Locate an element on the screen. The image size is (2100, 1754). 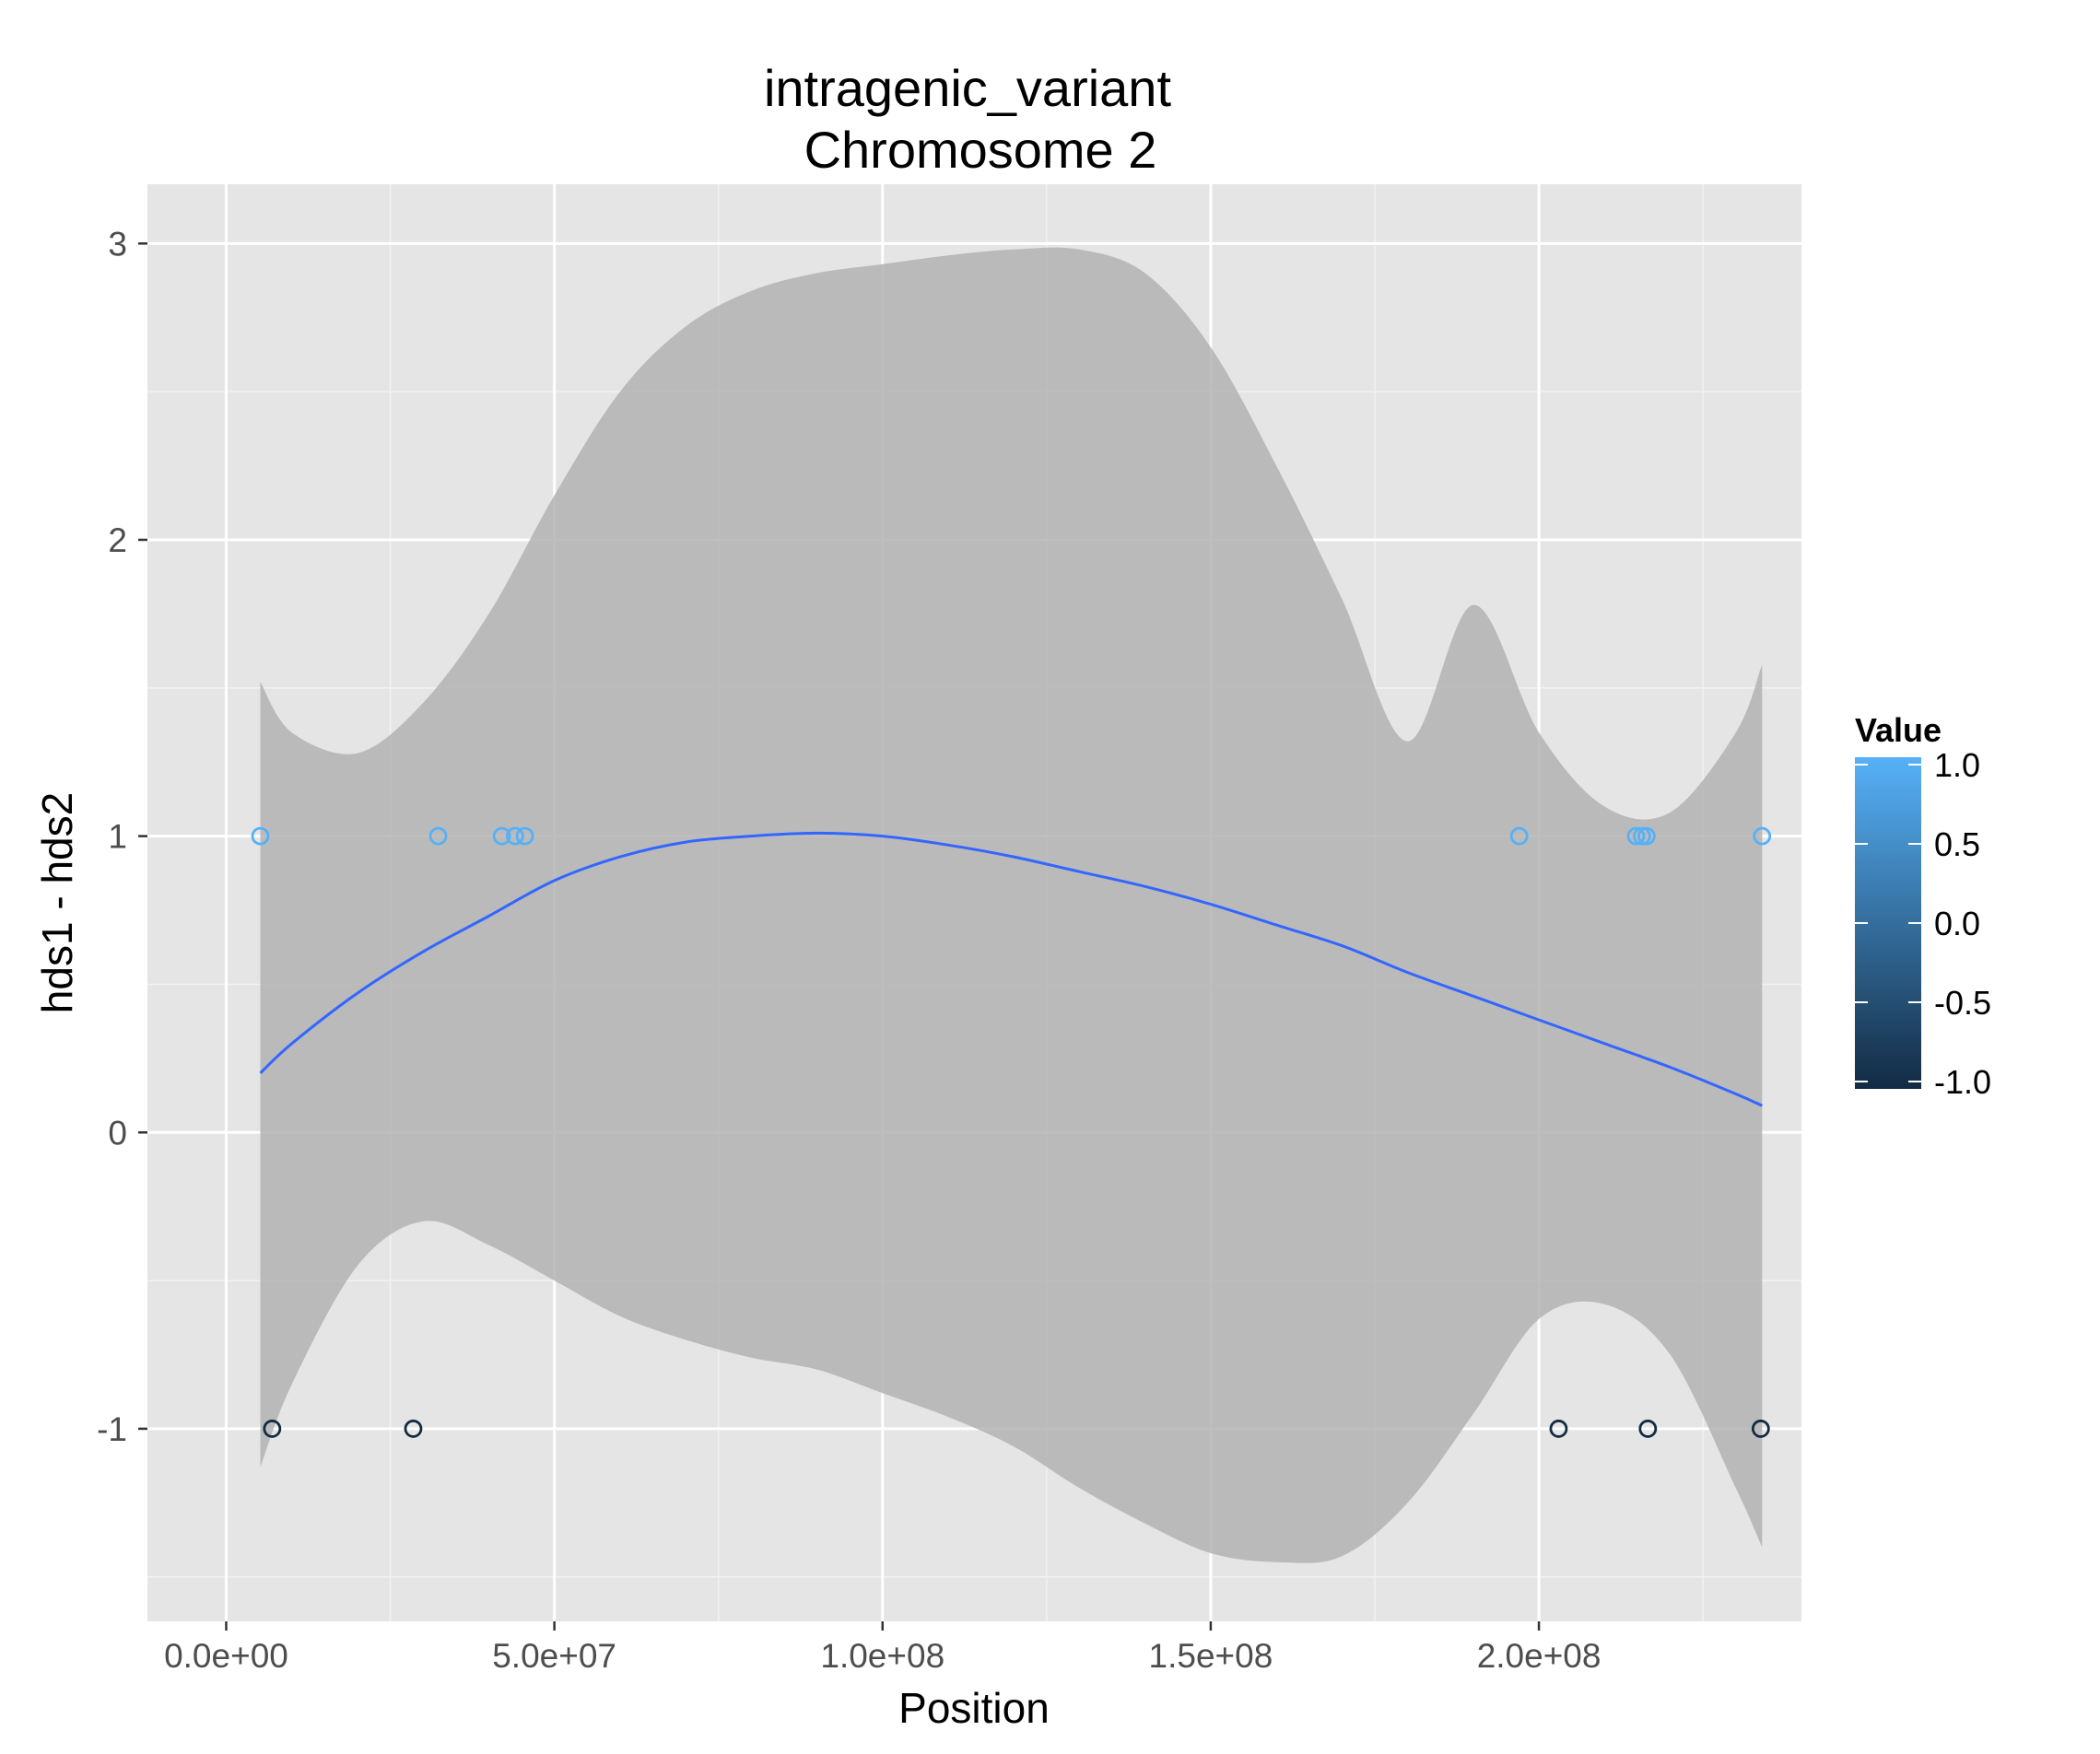
y-tick-labels: -1 0 1 2 3 is located at coordinates (112, 836).